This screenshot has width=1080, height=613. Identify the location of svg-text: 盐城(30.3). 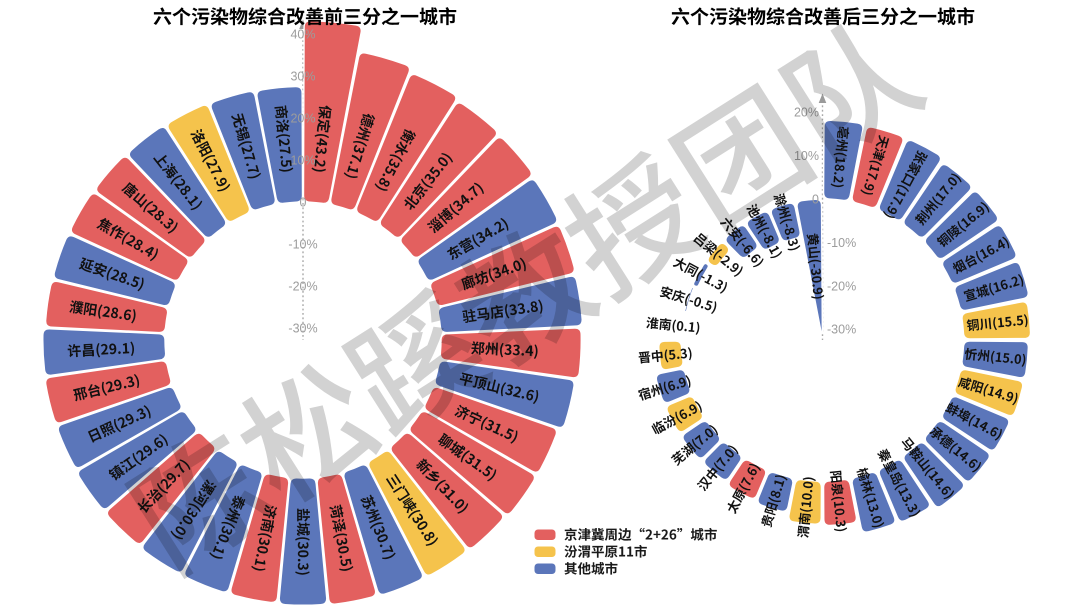
(303, 542).